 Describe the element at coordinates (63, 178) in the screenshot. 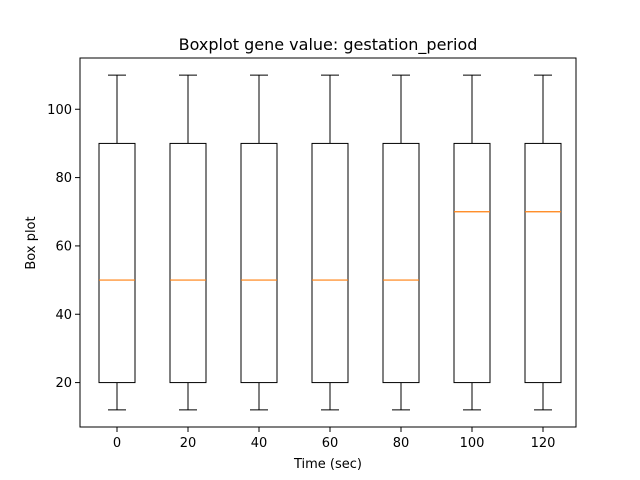

I see `y-tick-label: 80` at that location.